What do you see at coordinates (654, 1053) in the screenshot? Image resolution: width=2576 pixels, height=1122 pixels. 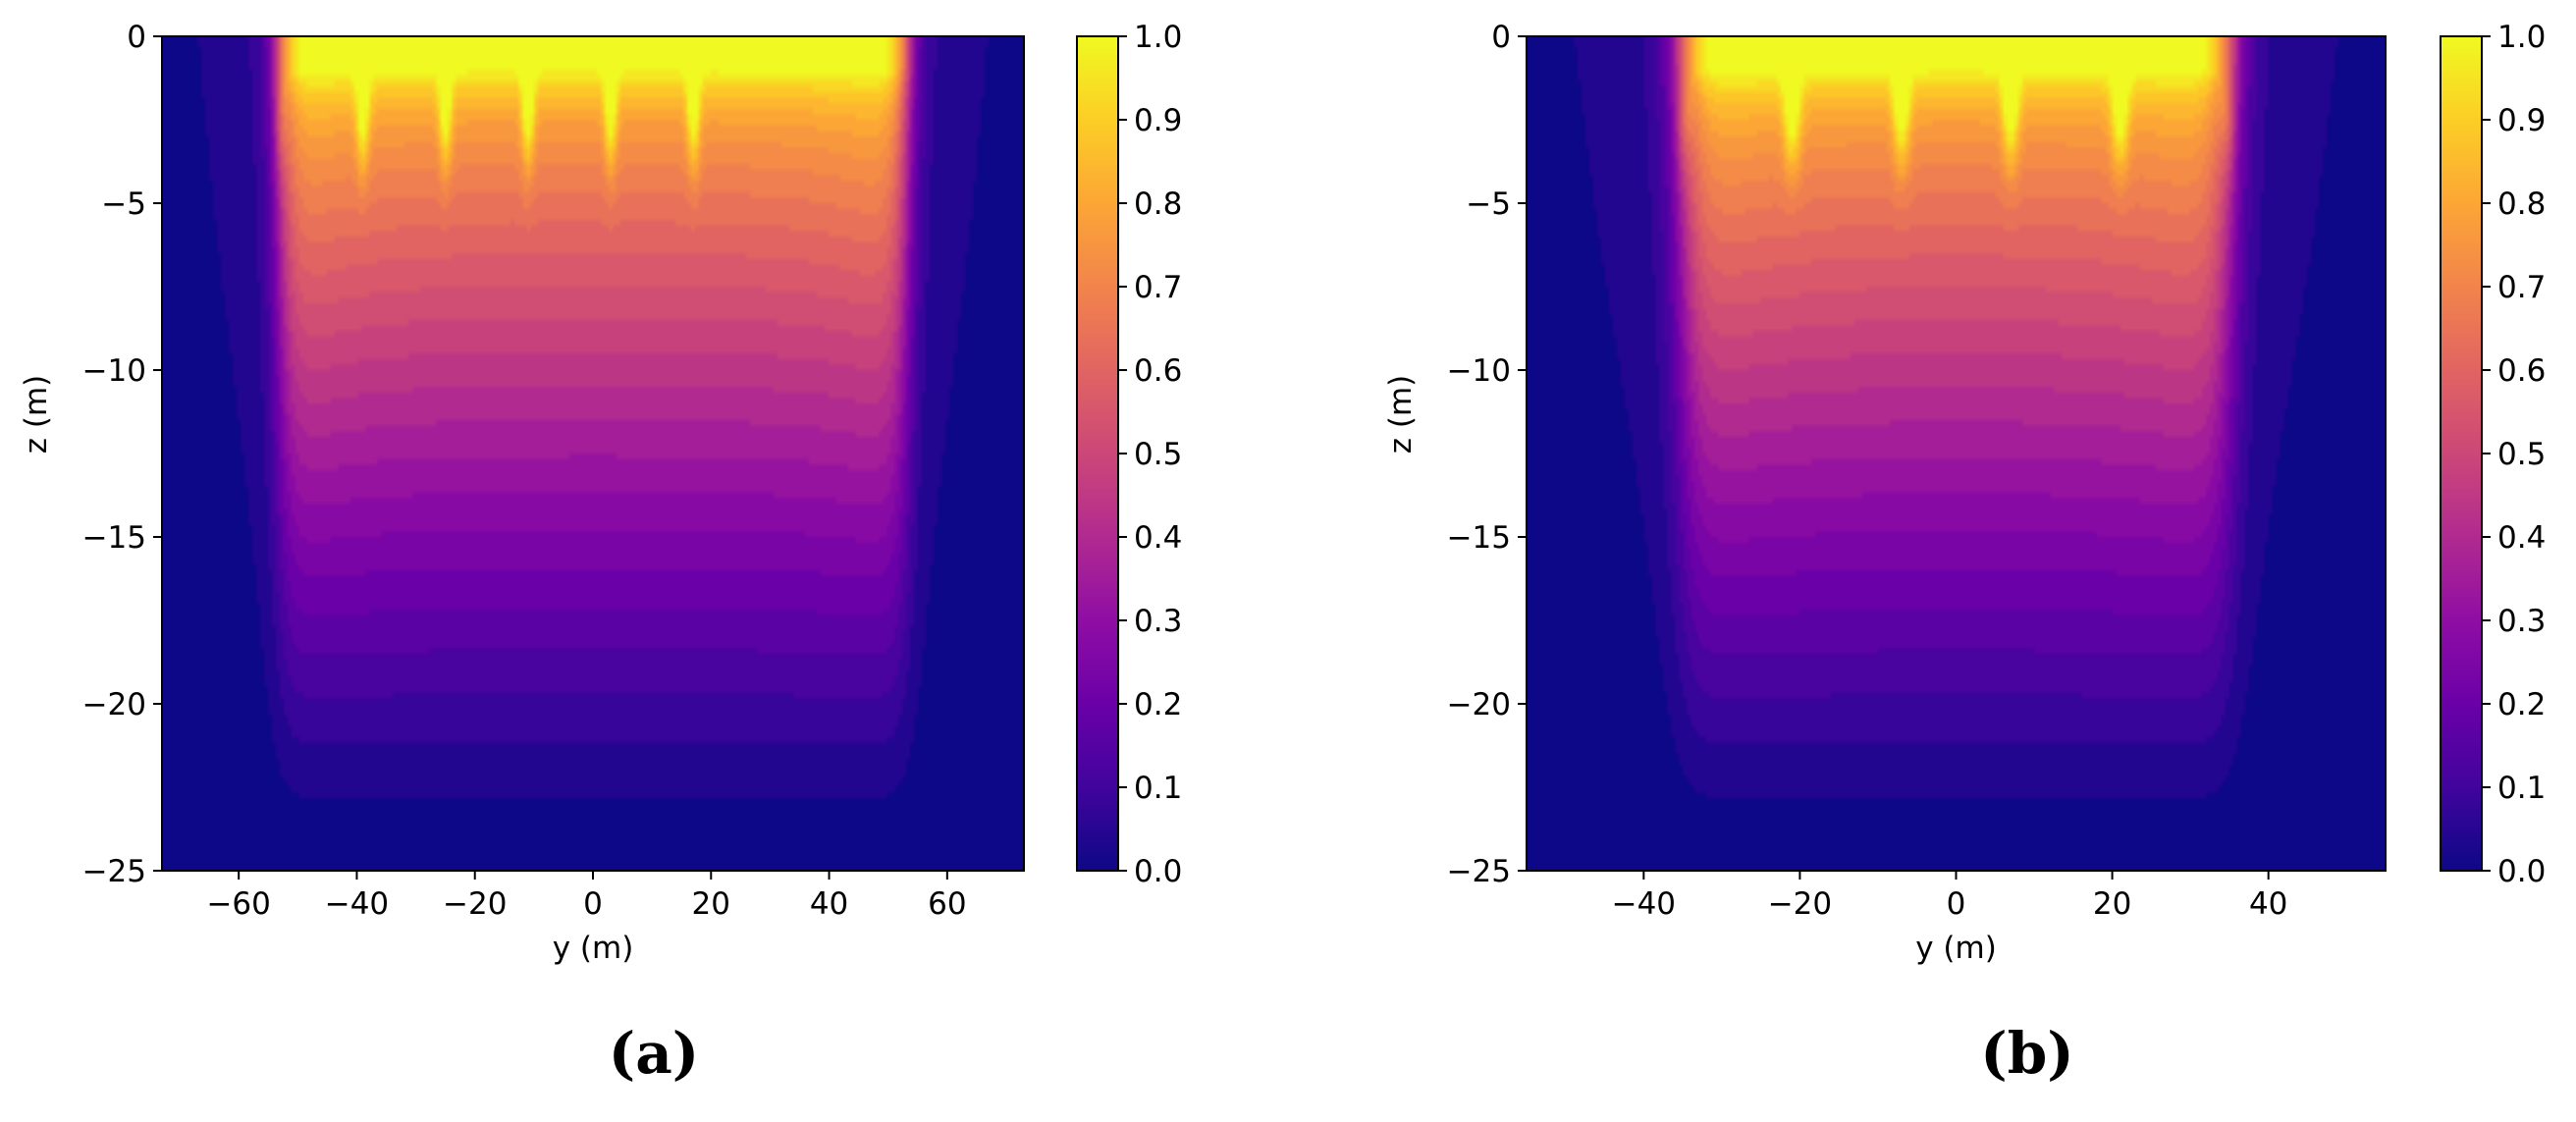 I see `panel-label: (a)` at bounding box center [654, 1053].